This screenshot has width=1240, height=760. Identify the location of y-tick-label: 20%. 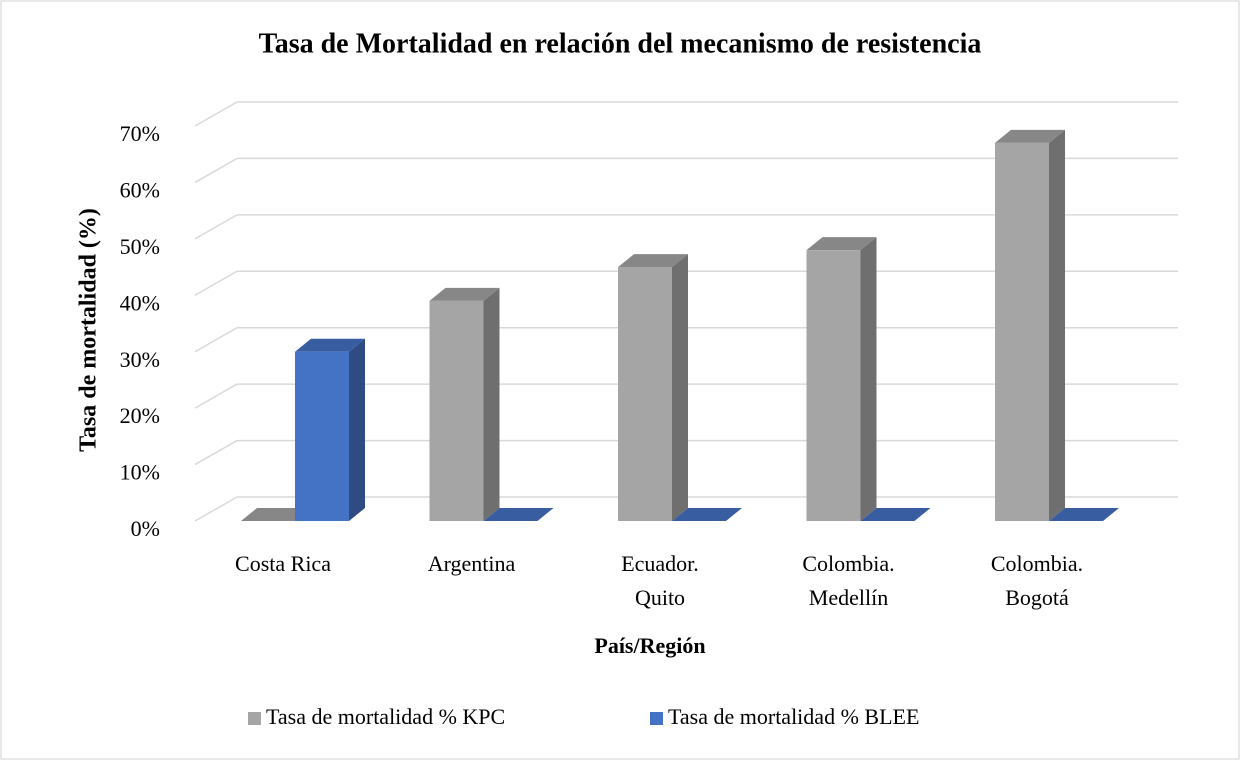
(140, 415).